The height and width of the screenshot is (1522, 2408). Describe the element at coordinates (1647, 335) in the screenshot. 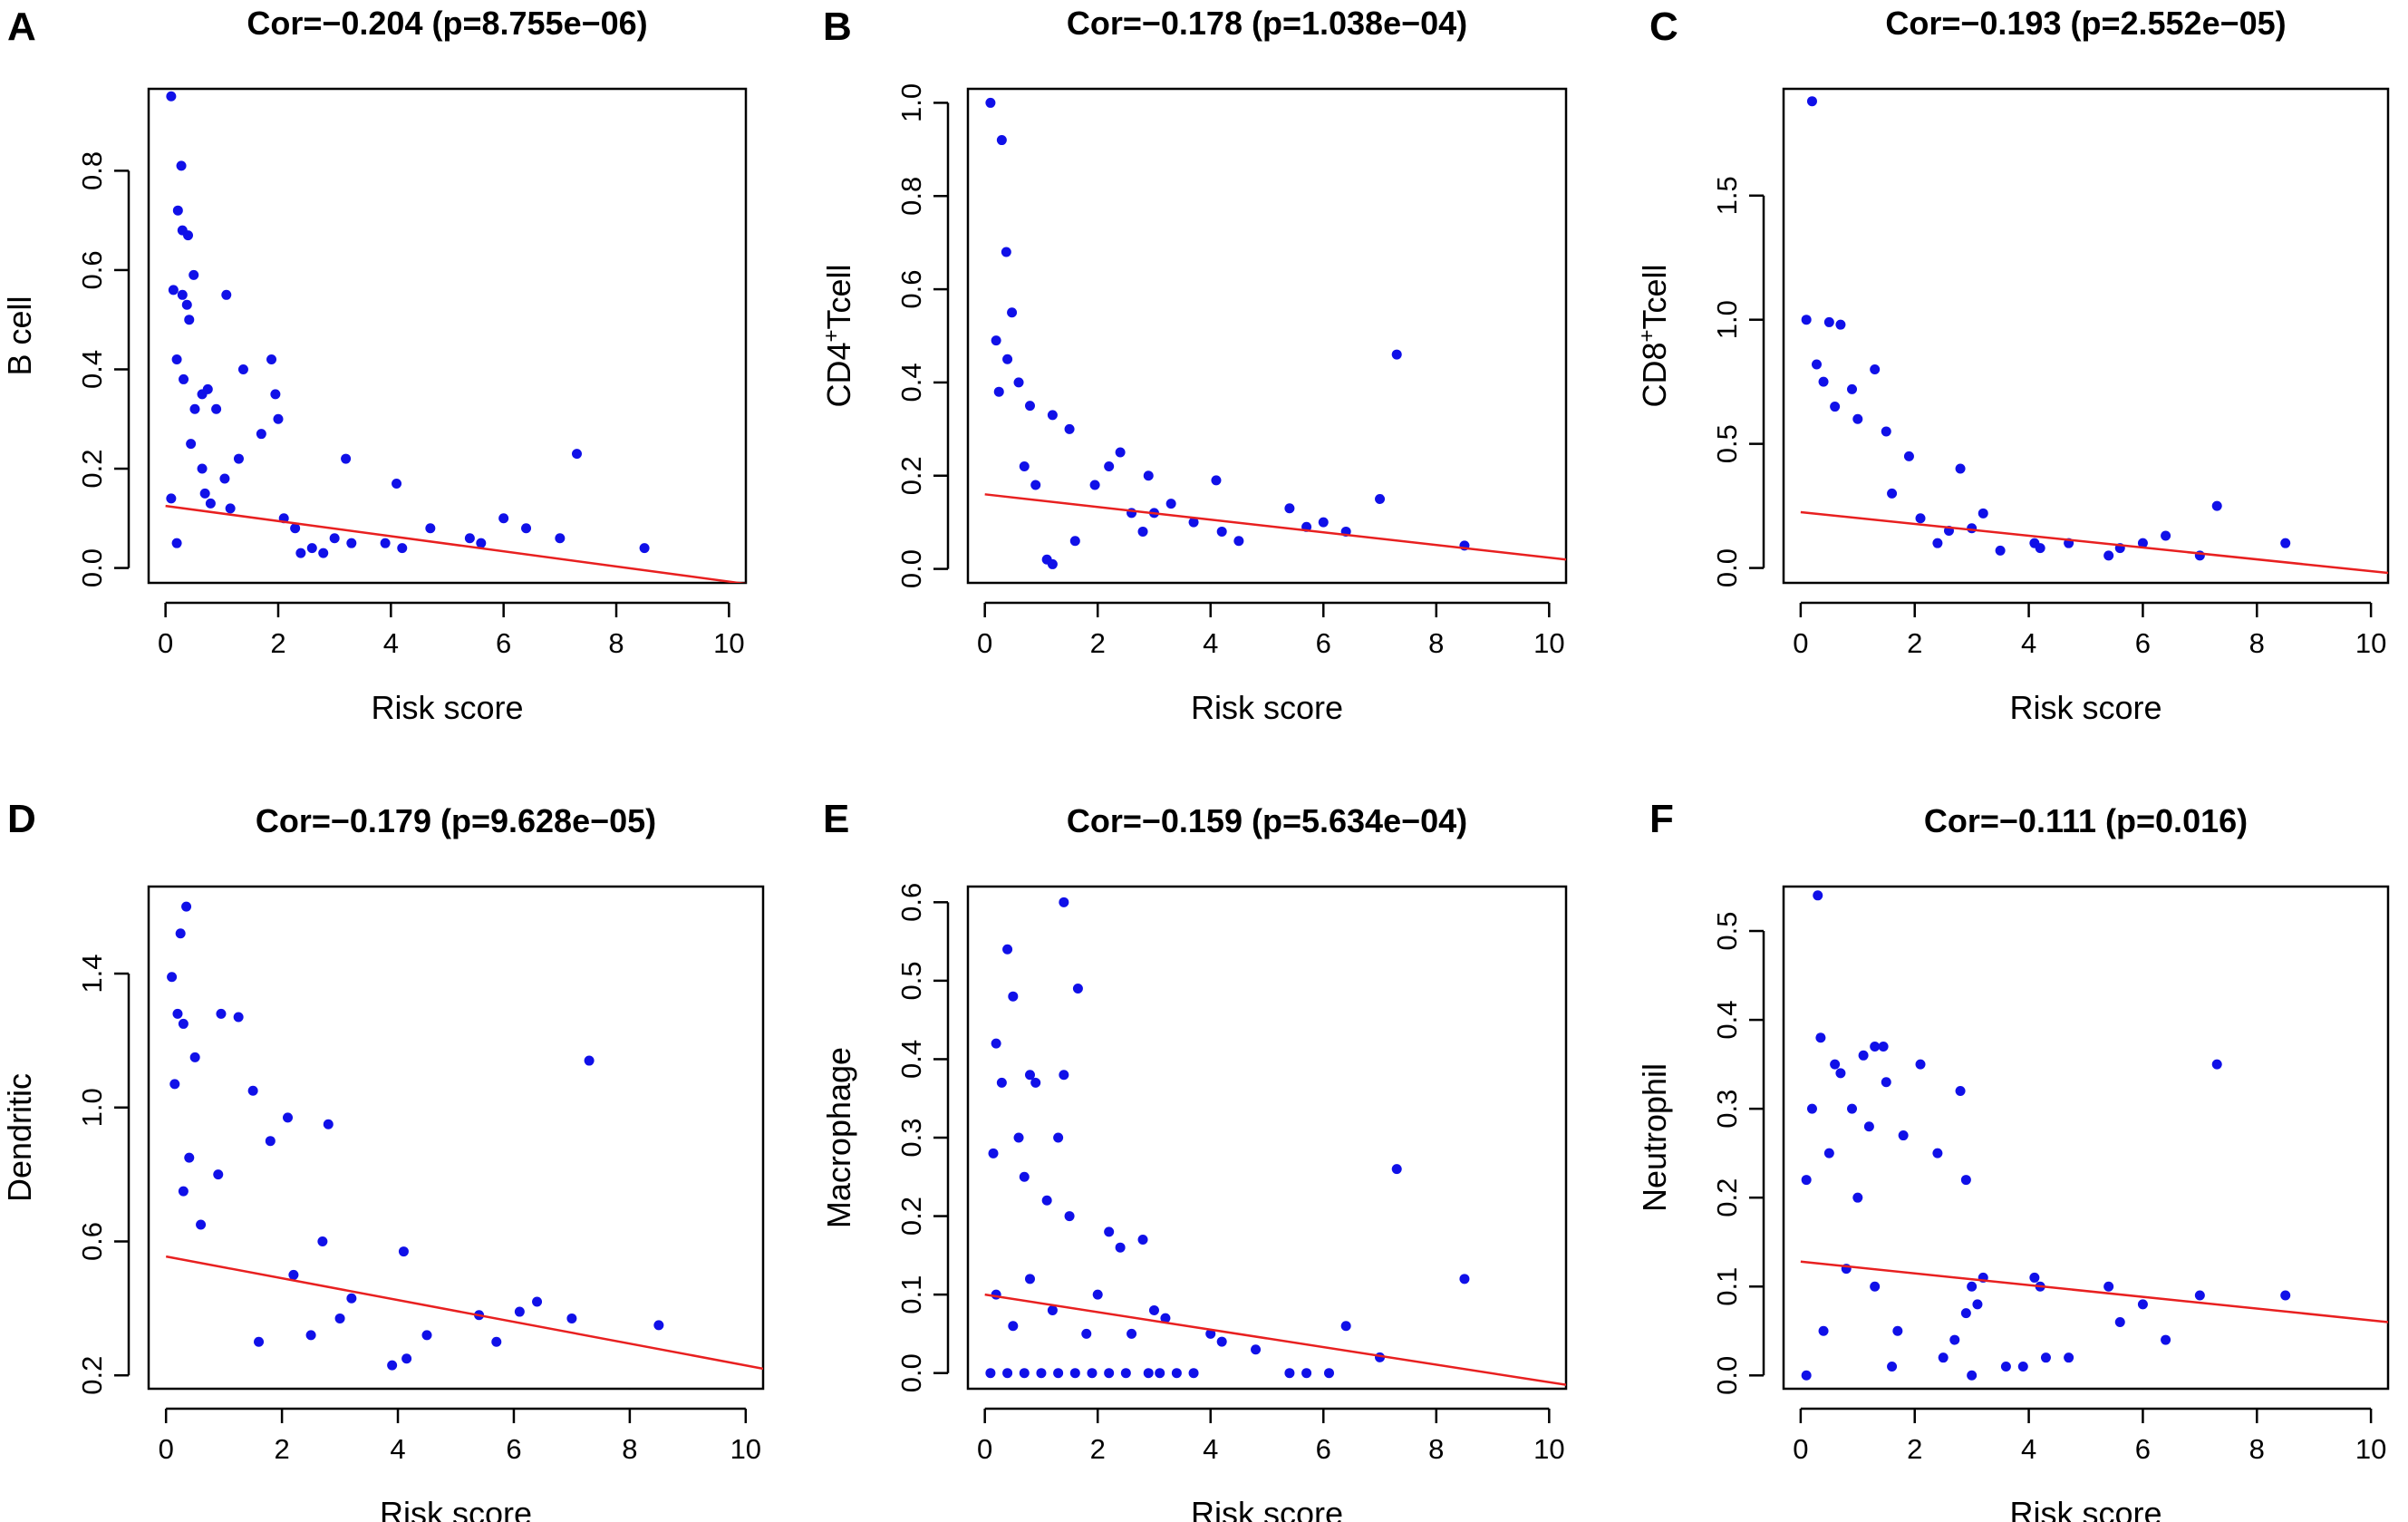

I see `y-axis-label-sup-c: +` at that location.